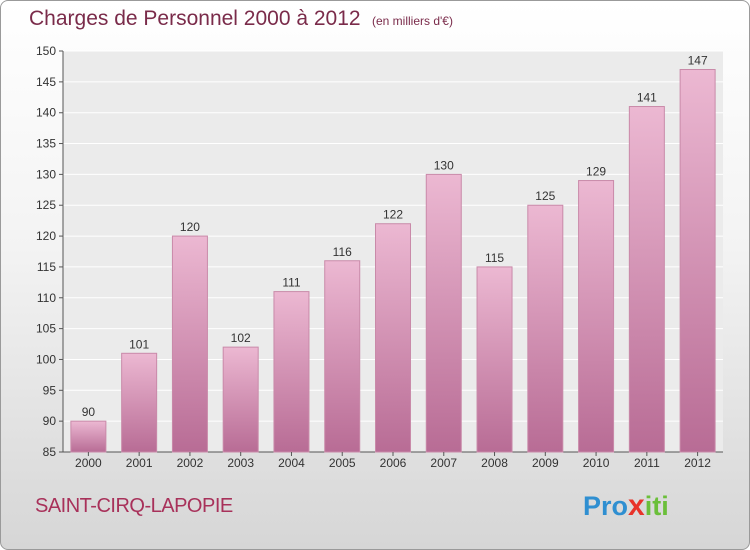 This screenshot has height=550, width=750. What do you see at coordinates (545, 196) in the screenshot?
I see `data-label-2009: 125` at bounding box center [545, 196].